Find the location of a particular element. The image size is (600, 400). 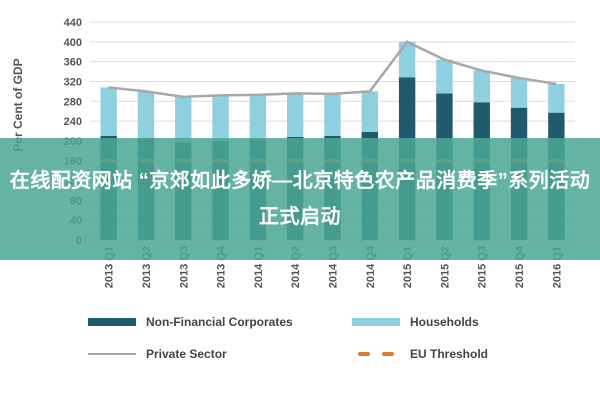

legend-label-private-sector: Private Sector is located at coordinates (186, 354).